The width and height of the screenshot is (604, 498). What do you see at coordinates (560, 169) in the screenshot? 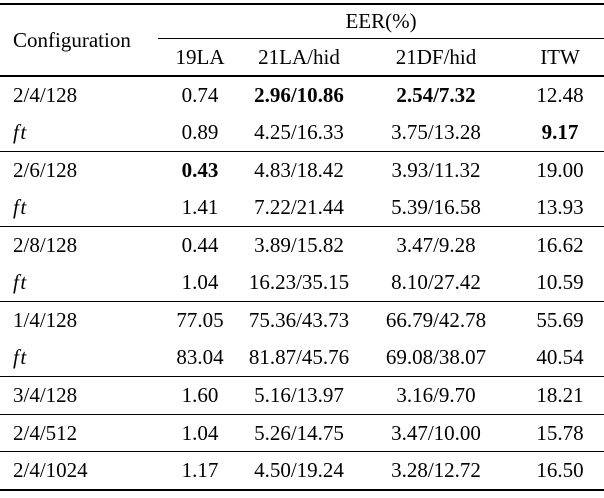
I see `value-cell: 19.00` at bounding box center [560, 169].